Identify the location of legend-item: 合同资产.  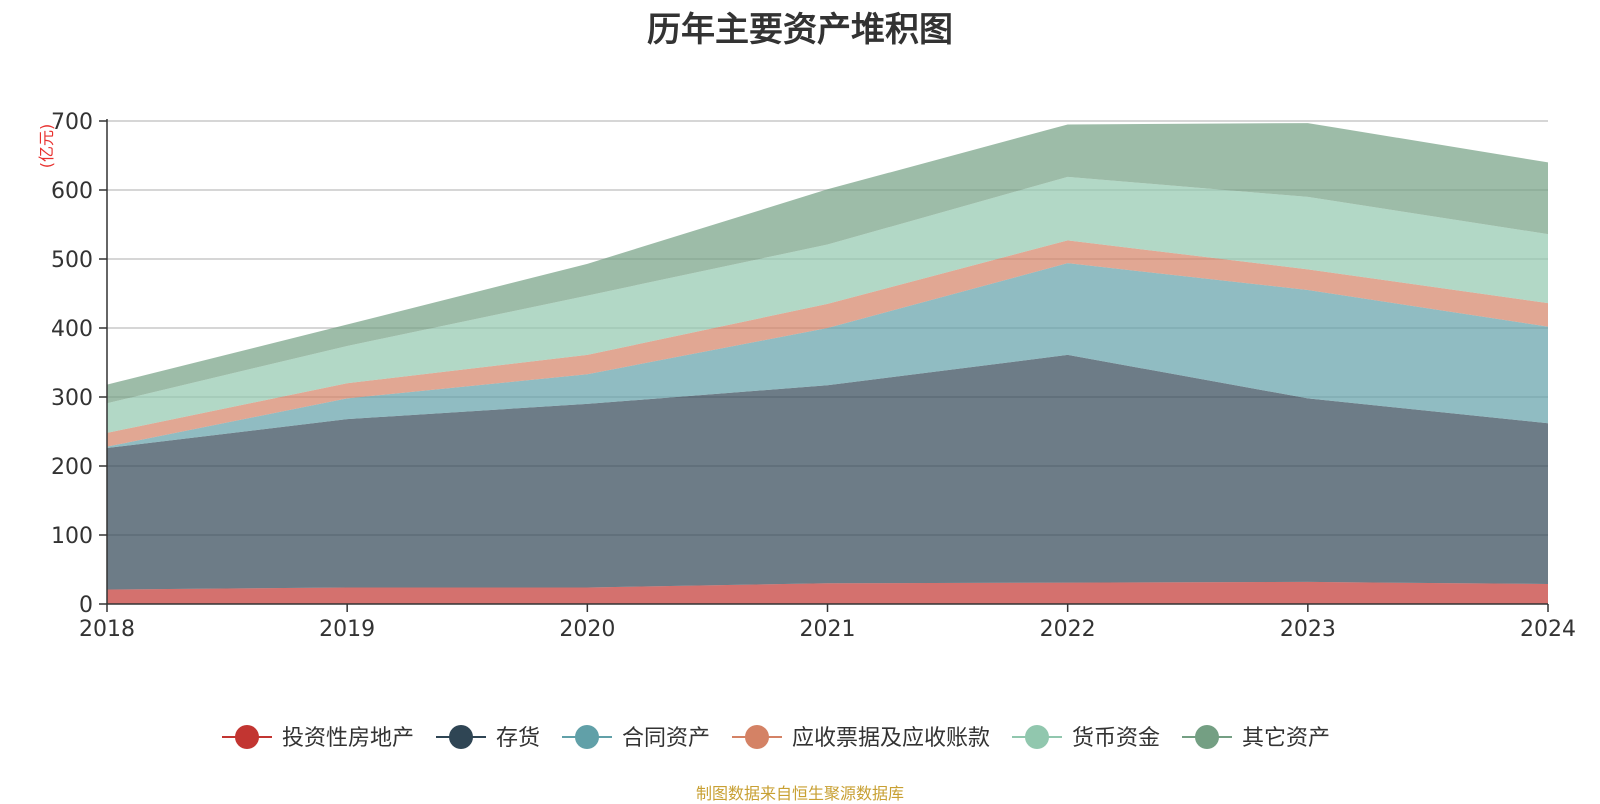
(636, 738).